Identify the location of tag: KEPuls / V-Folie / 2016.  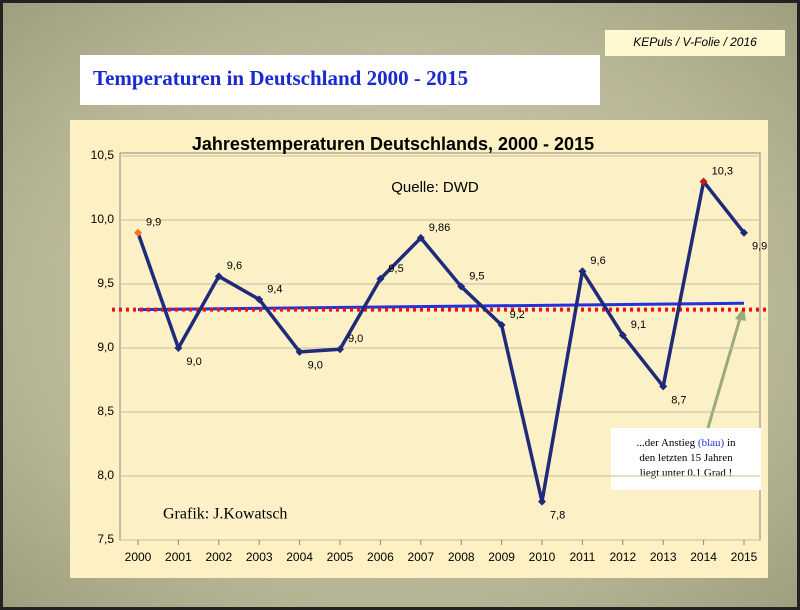
(695, 42).